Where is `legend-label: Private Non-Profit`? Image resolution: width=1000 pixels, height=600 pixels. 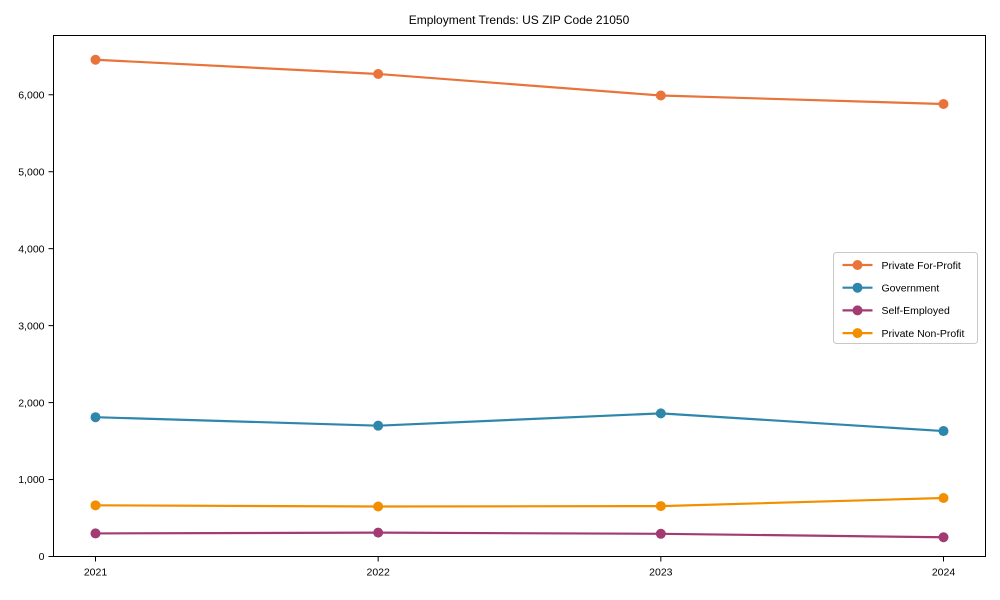
legend-label: Private Non-Profit is located at coordinates (923, 334).